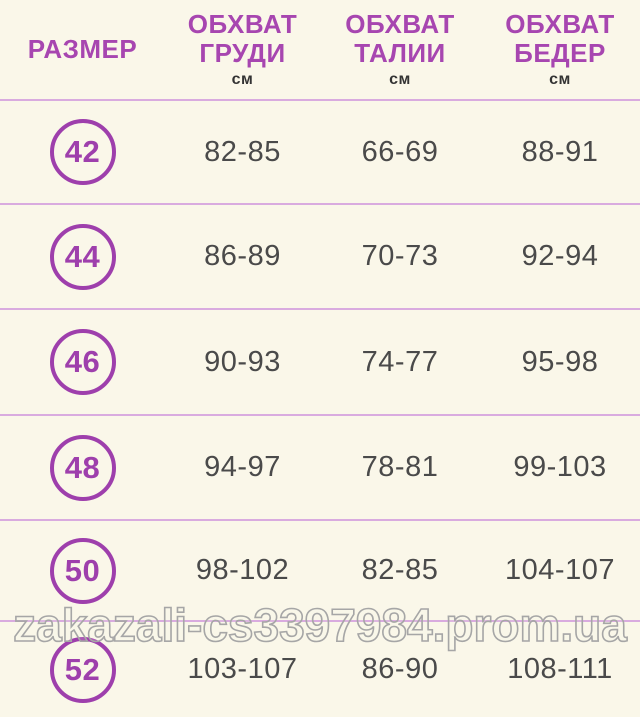 The height and width of the screenshot is (717, 640). I want to click on column-header-waist: ОБХВАТ ТАЛИИ см, so click(400, 49).